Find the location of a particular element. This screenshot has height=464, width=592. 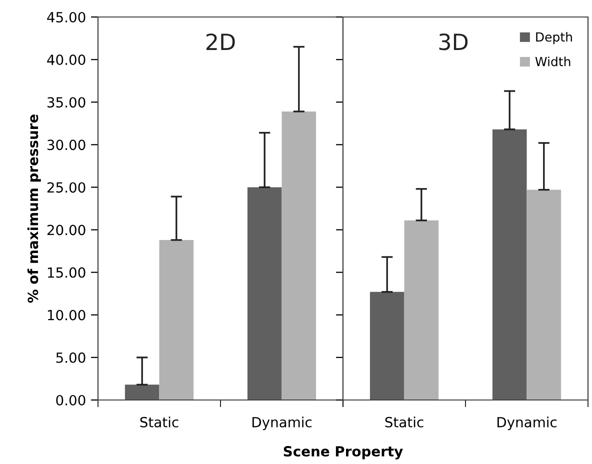

x-axis-title: Scene Property is located at coordinates (343, 453).